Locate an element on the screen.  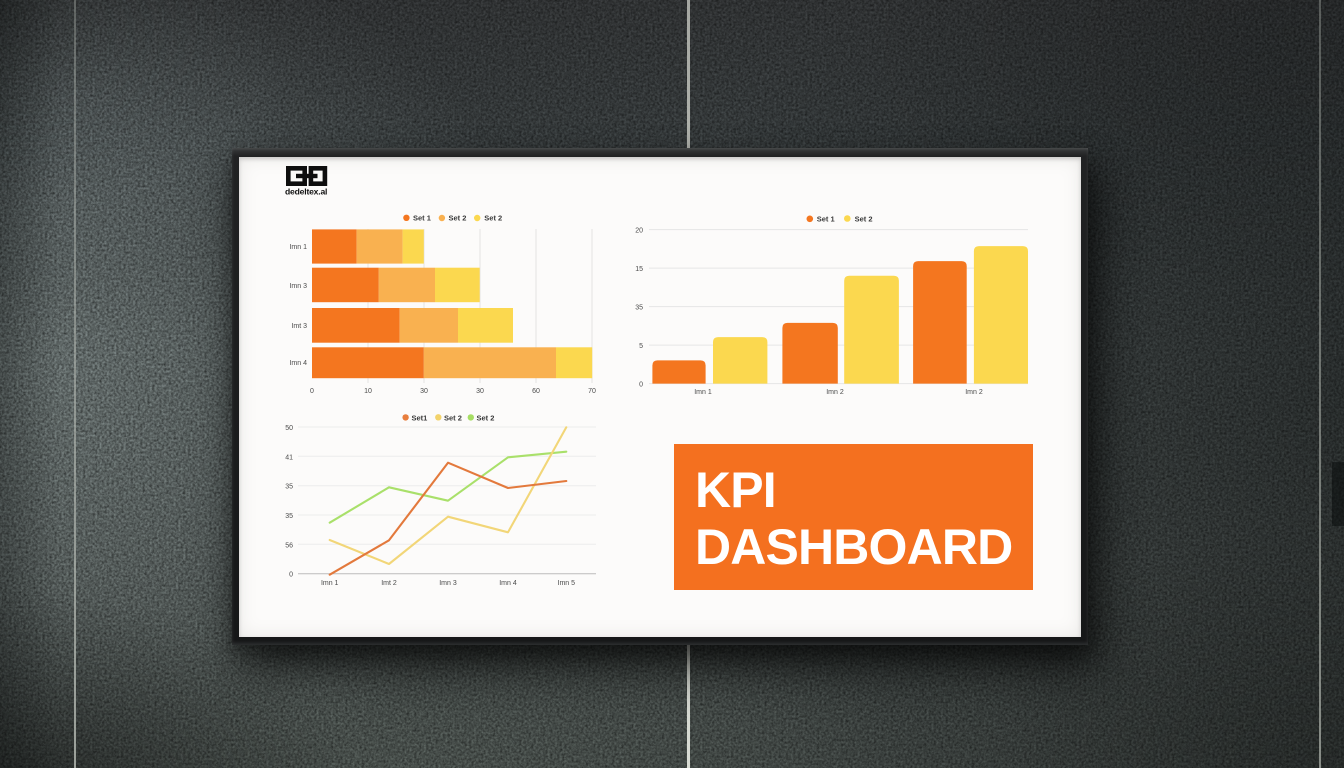
svg-text: 50 is located at coordinates (289, 428).